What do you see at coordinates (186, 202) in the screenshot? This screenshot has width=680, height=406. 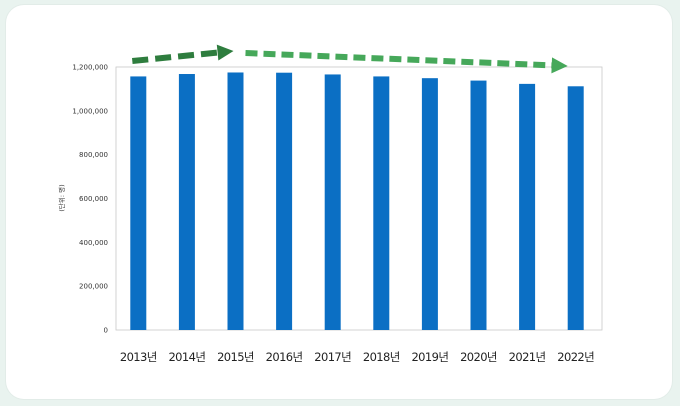 I see `bar-2014년` at bounding box center [186, 202].